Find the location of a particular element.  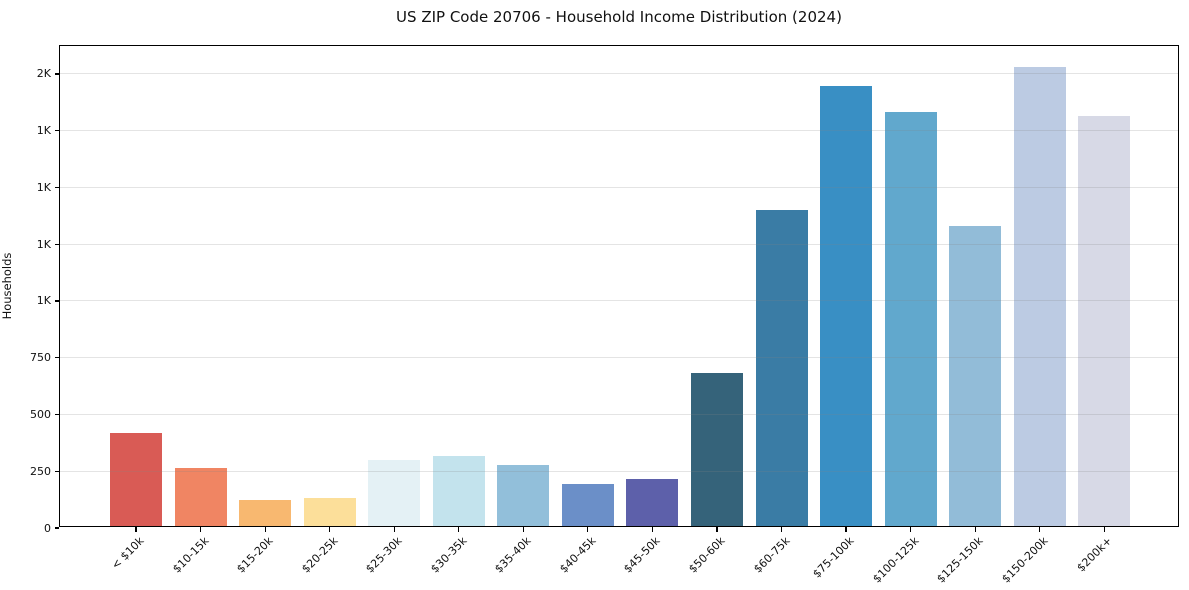

y-tick-label: 750 is located at coordinates (40, 358).